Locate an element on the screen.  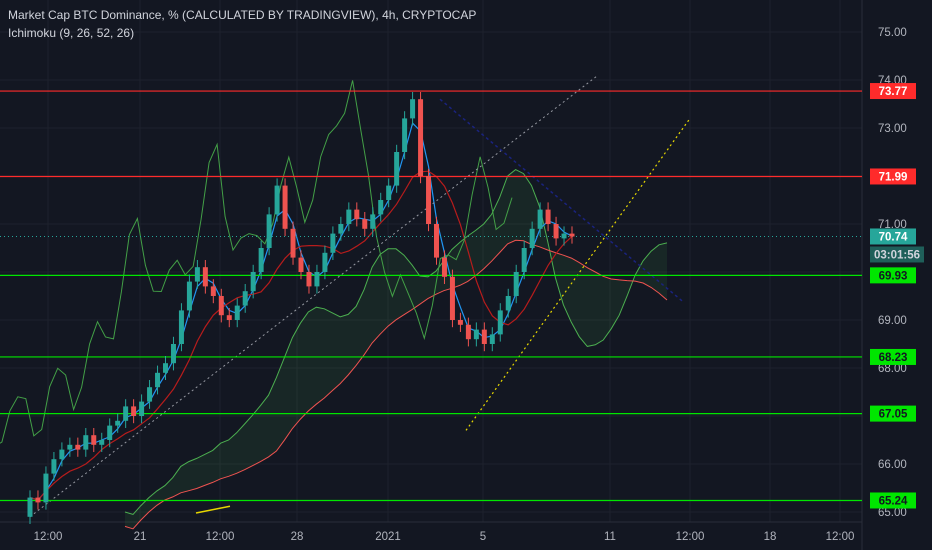
trend-line-down is located at coordinates (561, 200).